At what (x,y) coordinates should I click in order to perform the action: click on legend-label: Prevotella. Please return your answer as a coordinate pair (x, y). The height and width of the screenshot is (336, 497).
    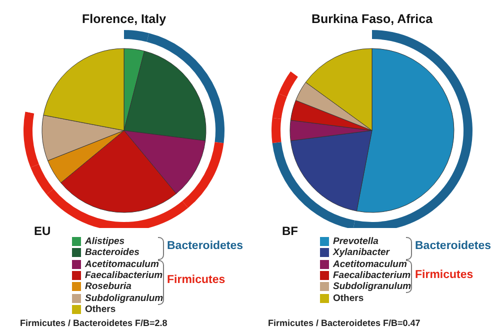
    Looking at the image, I should click on (355, 242).